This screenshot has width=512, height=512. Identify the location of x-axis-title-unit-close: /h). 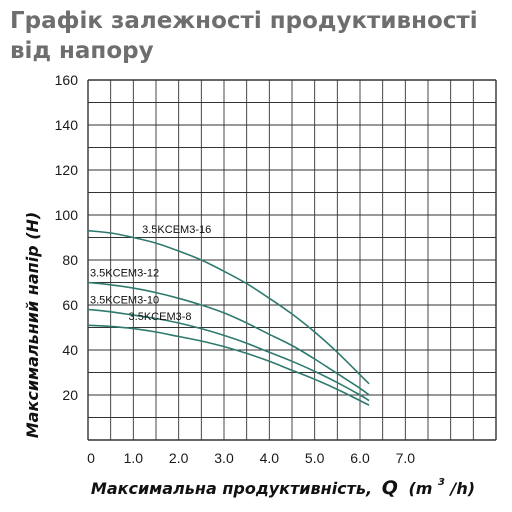
(462, 488).